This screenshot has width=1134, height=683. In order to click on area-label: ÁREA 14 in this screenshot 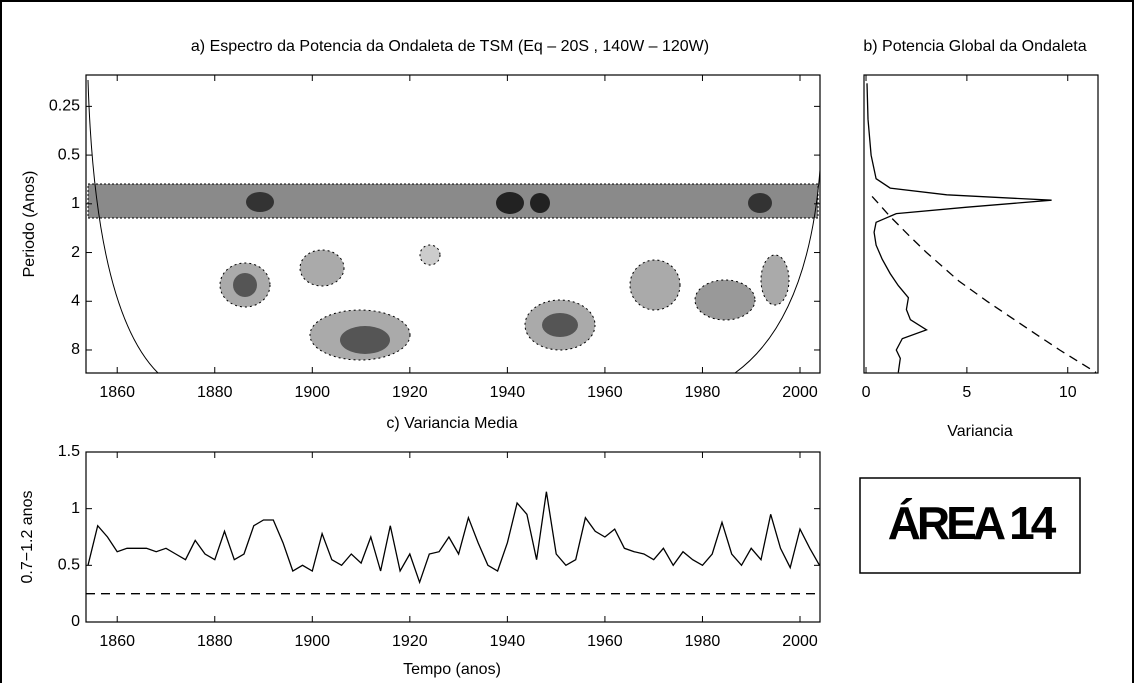, I will do `click(972, 523)`.